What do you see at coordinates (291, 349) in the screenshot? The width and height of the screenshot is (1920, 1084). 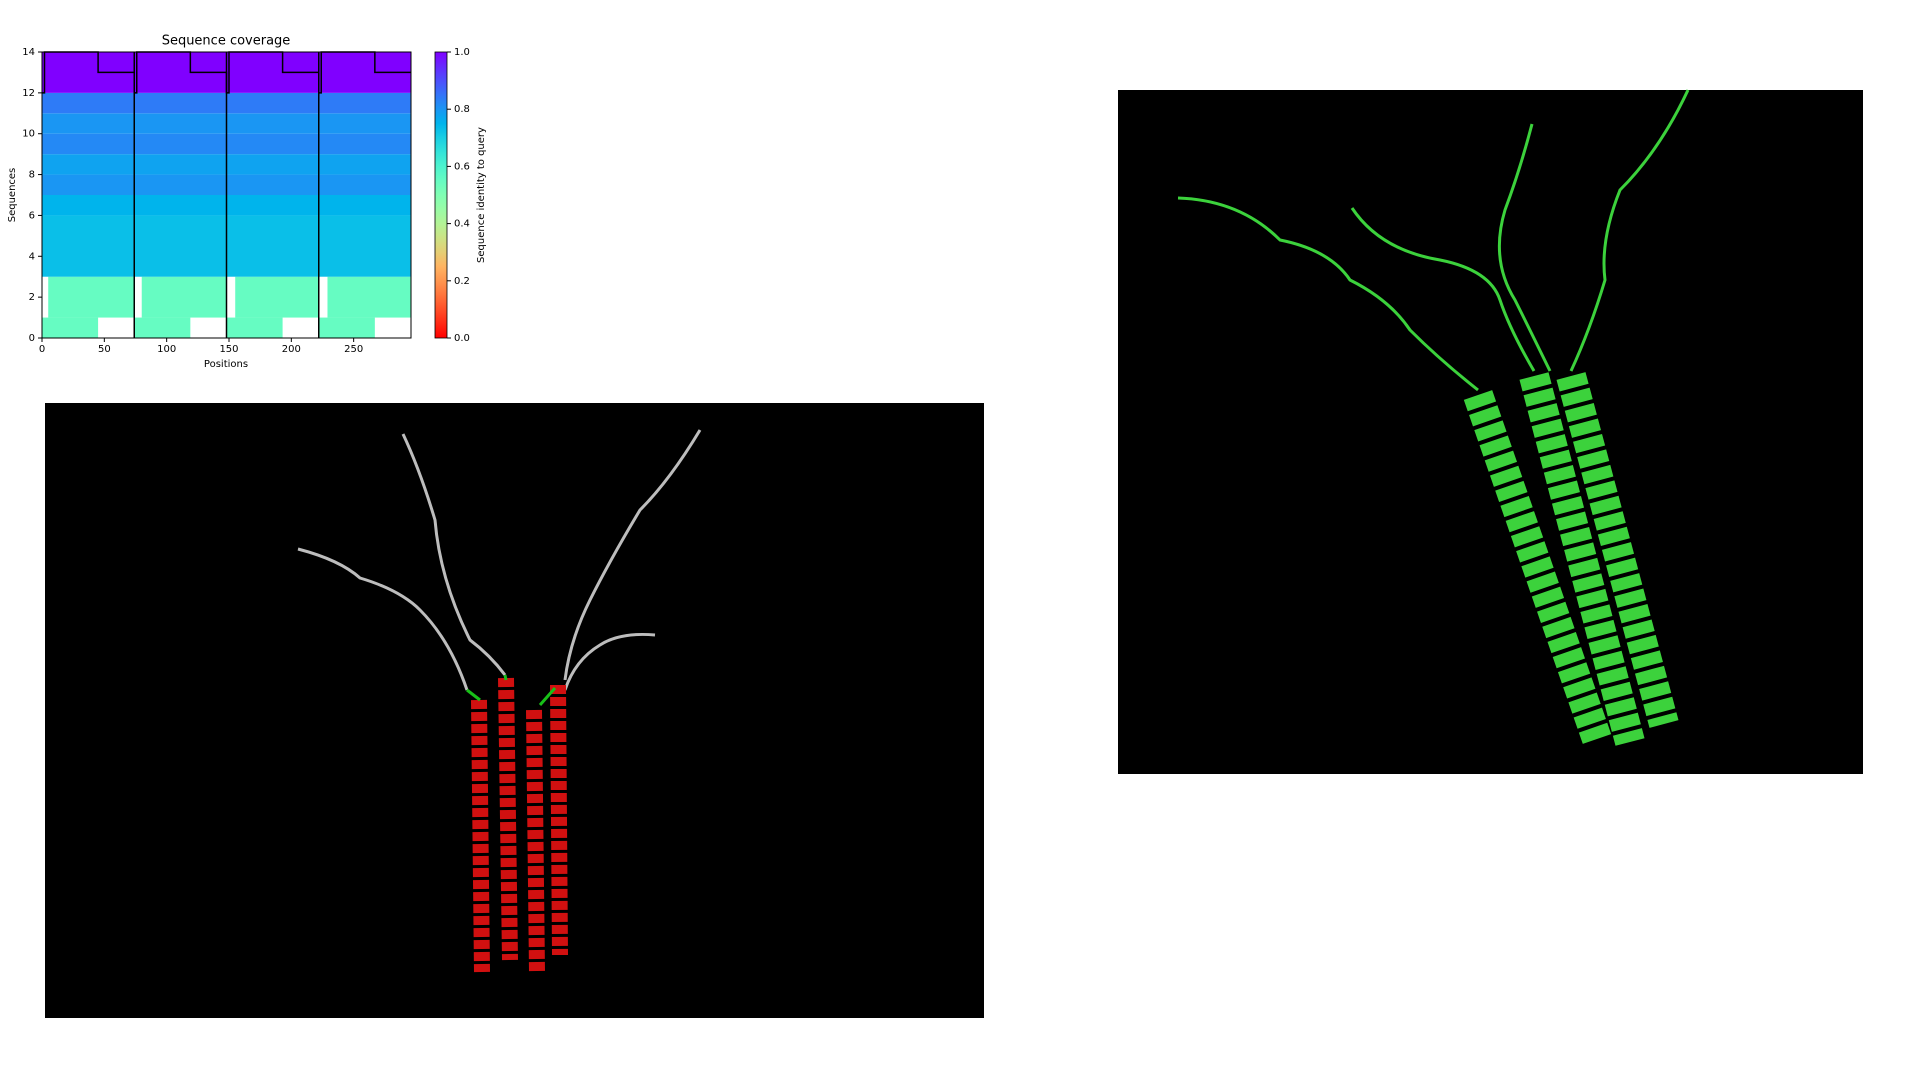 I see `x-tick-label: 200` at bounding box center [291, 349].